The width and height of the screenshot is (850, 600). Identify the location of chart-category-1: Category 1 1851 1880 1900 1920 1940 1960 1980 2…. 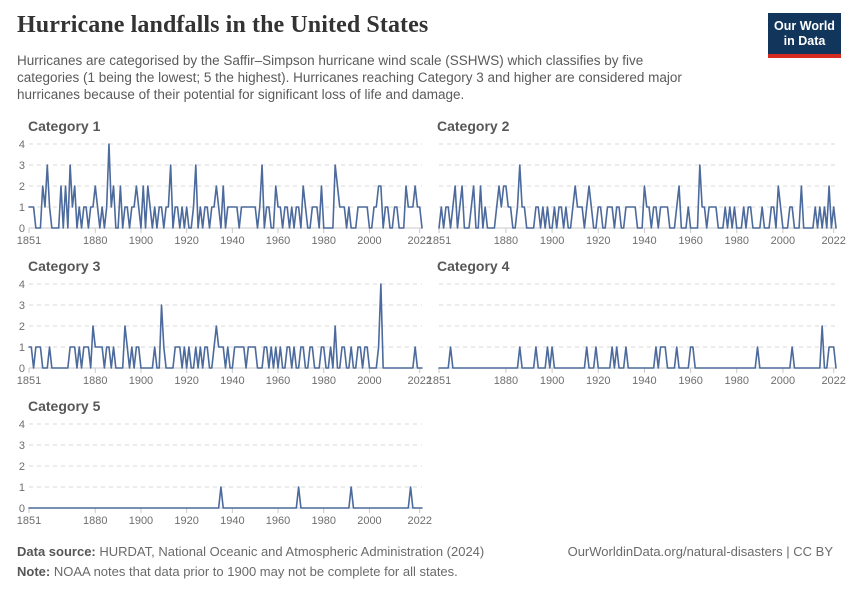
(224, 182).